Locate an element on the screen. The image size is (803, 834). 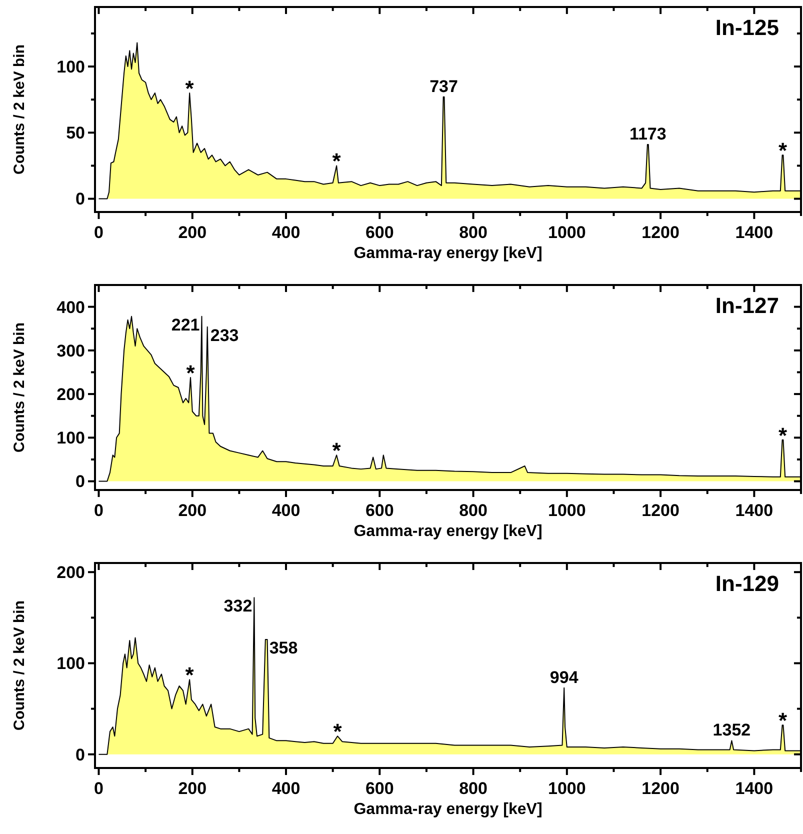
annotation: 1352 is located at coordinates (731, 730).